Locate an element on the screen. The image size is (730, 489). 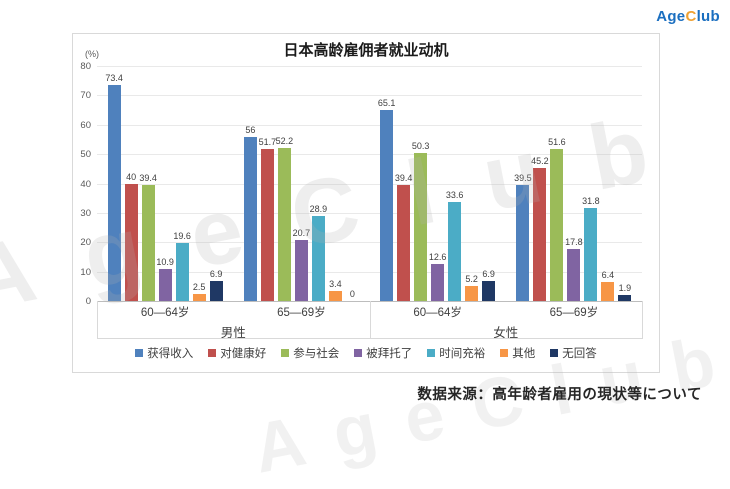
logo-text-age: Age is located at coordinates (671, 16).